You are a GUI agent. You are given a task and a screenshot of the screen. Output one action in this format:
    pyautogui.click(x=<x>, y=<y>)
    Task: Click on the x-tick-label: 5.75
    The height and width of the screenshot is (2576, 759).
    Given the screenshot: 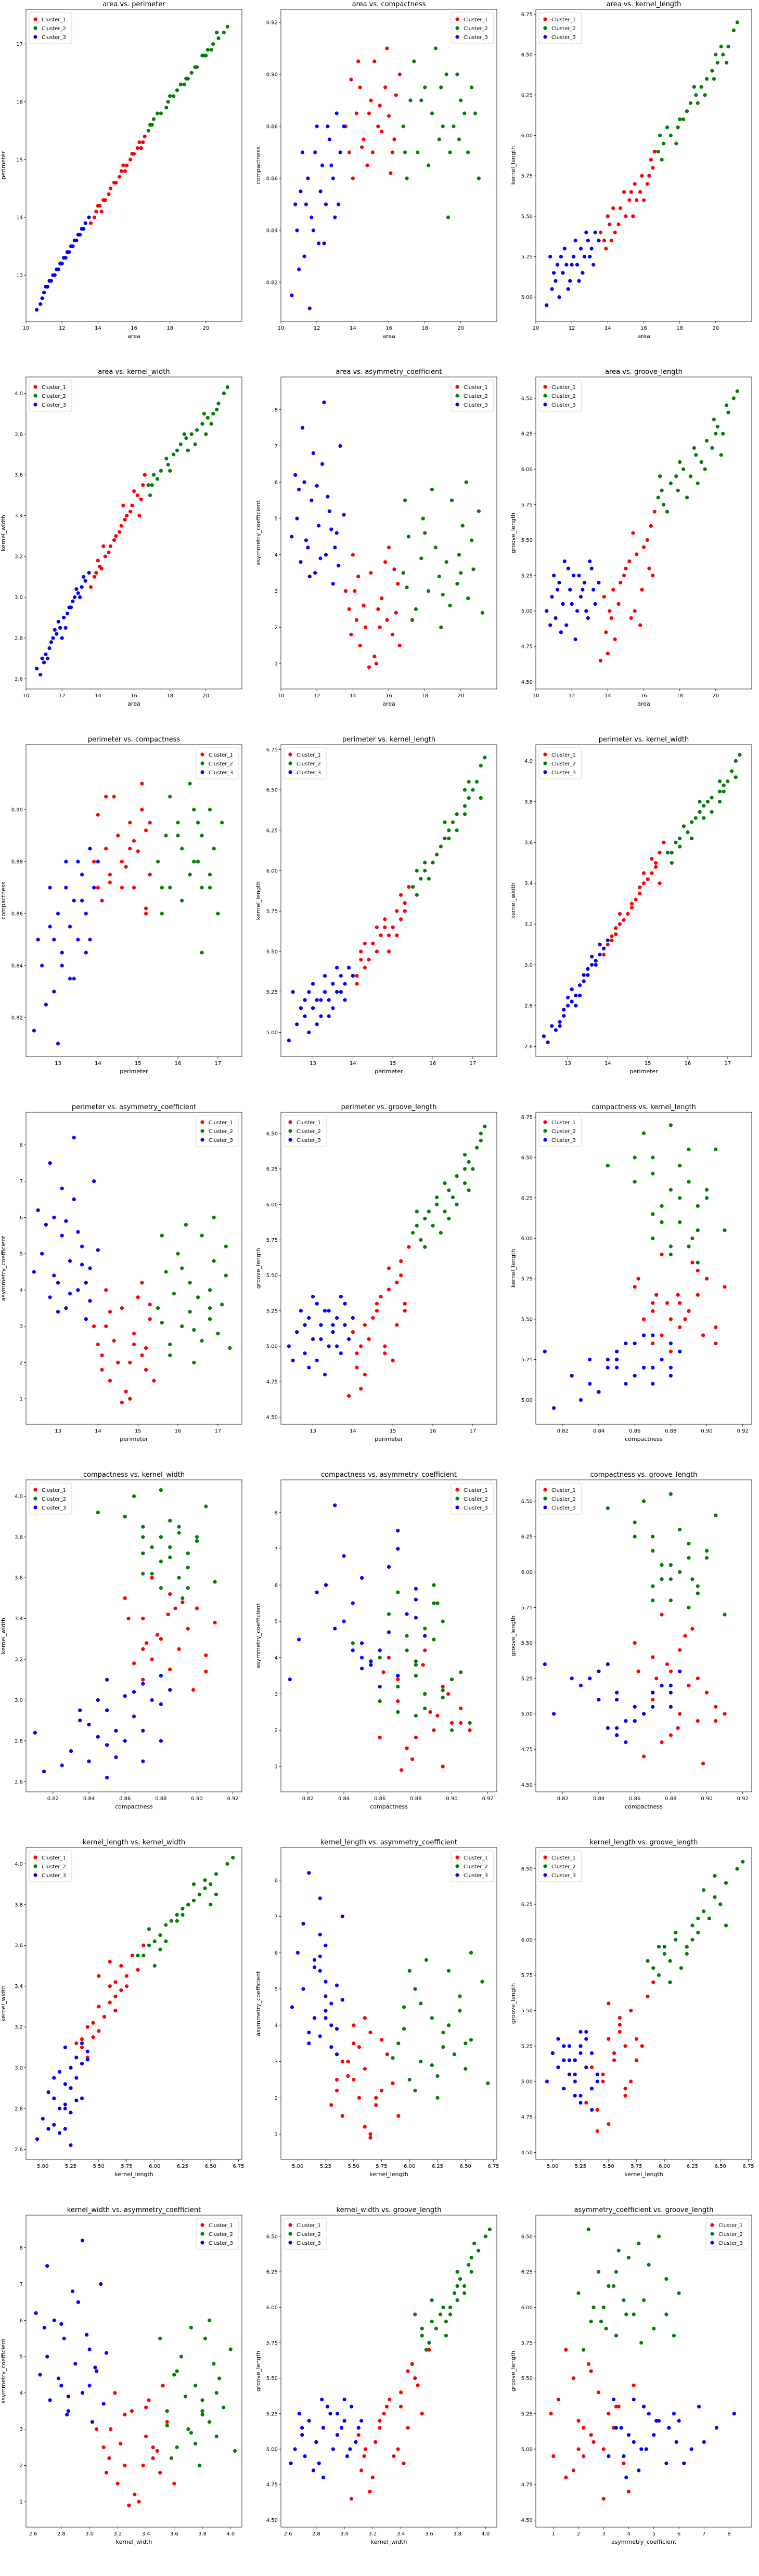 What is the action you would take?
    pyautogui.click(x=637, y=2166)
    